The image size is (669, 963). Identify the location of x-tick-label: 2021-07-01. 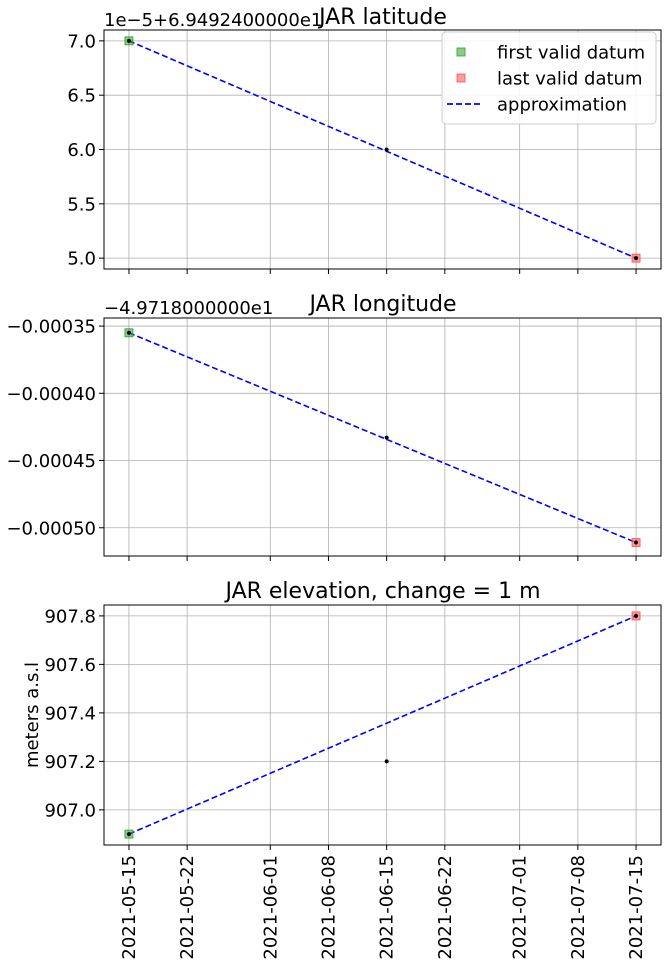
(520, 907).